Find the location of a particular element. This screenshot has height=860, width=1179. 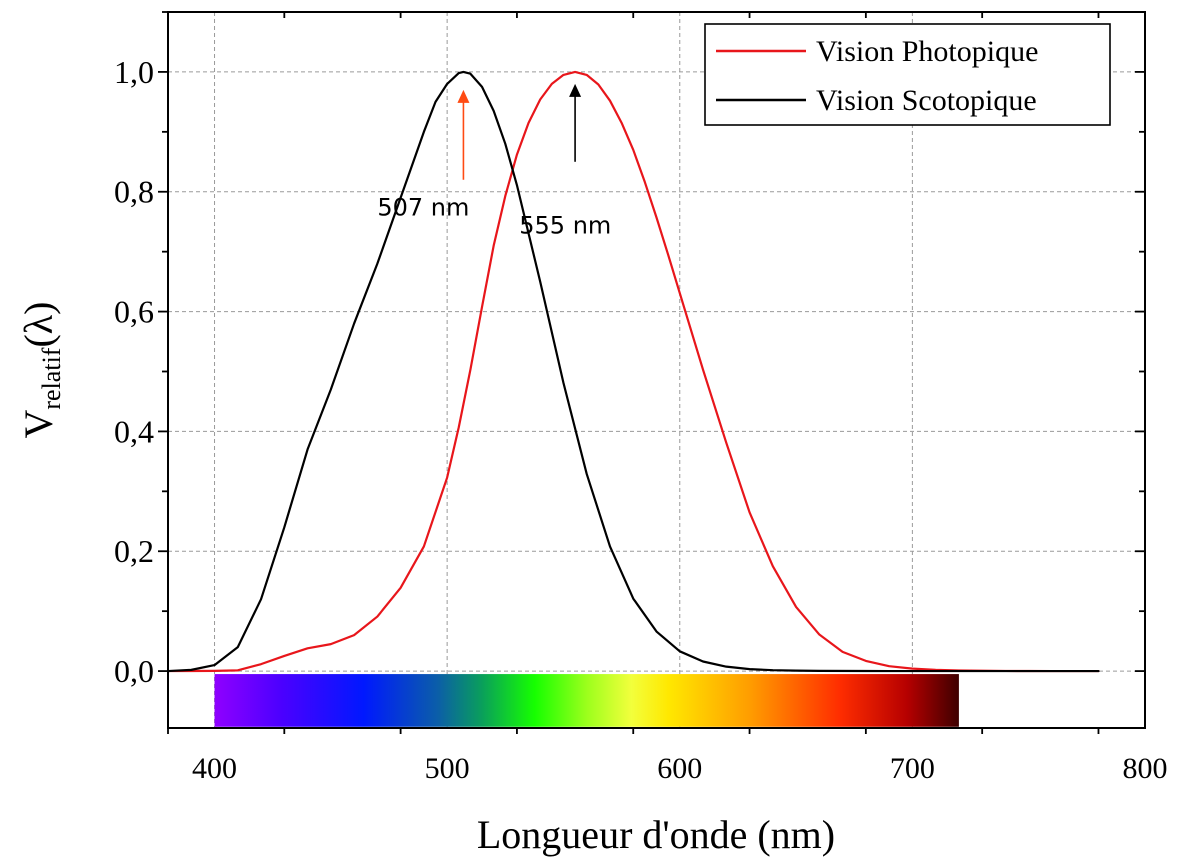

annotation-label: 507 nm is located at coordinates (423, 208).